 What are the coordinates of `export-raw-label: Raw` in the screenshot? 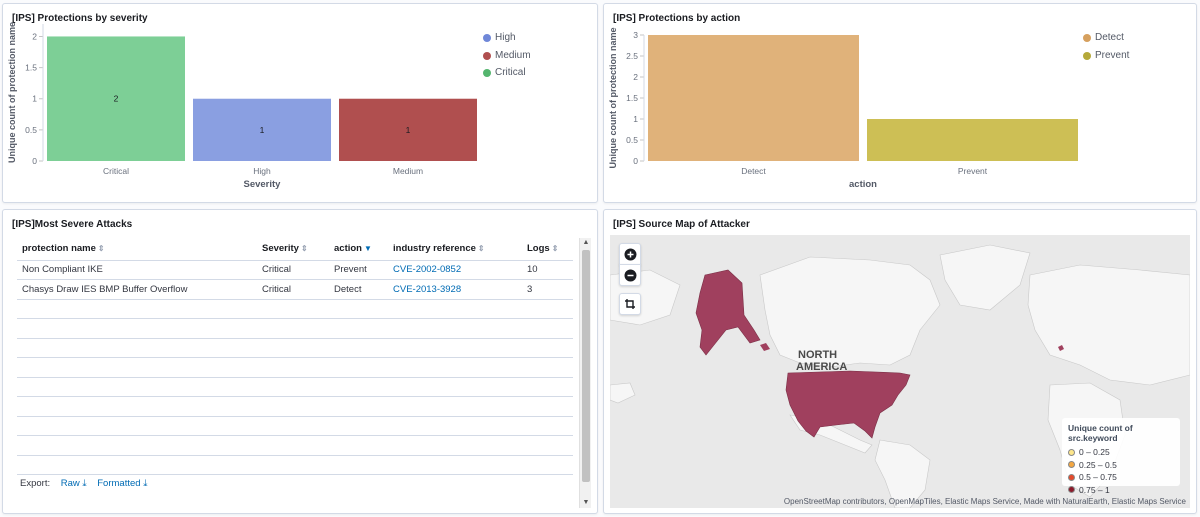 It's located at (70, 483).